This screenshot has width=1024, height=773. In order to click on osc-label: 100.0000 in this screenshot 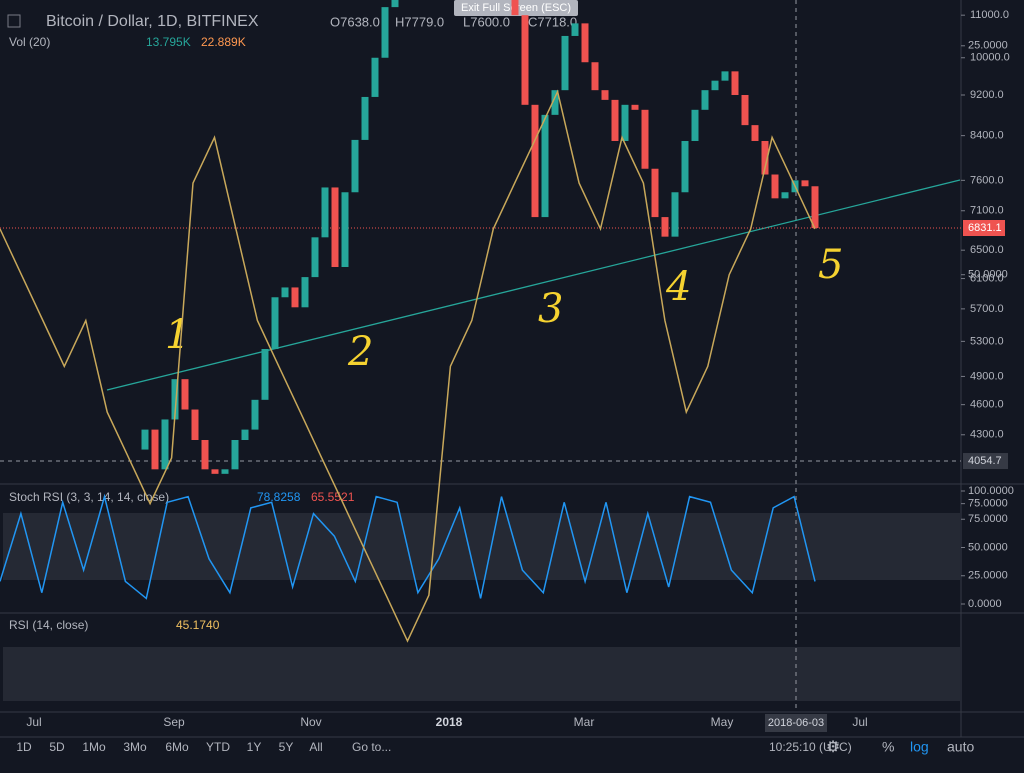, I will do `click(991, 491)`.